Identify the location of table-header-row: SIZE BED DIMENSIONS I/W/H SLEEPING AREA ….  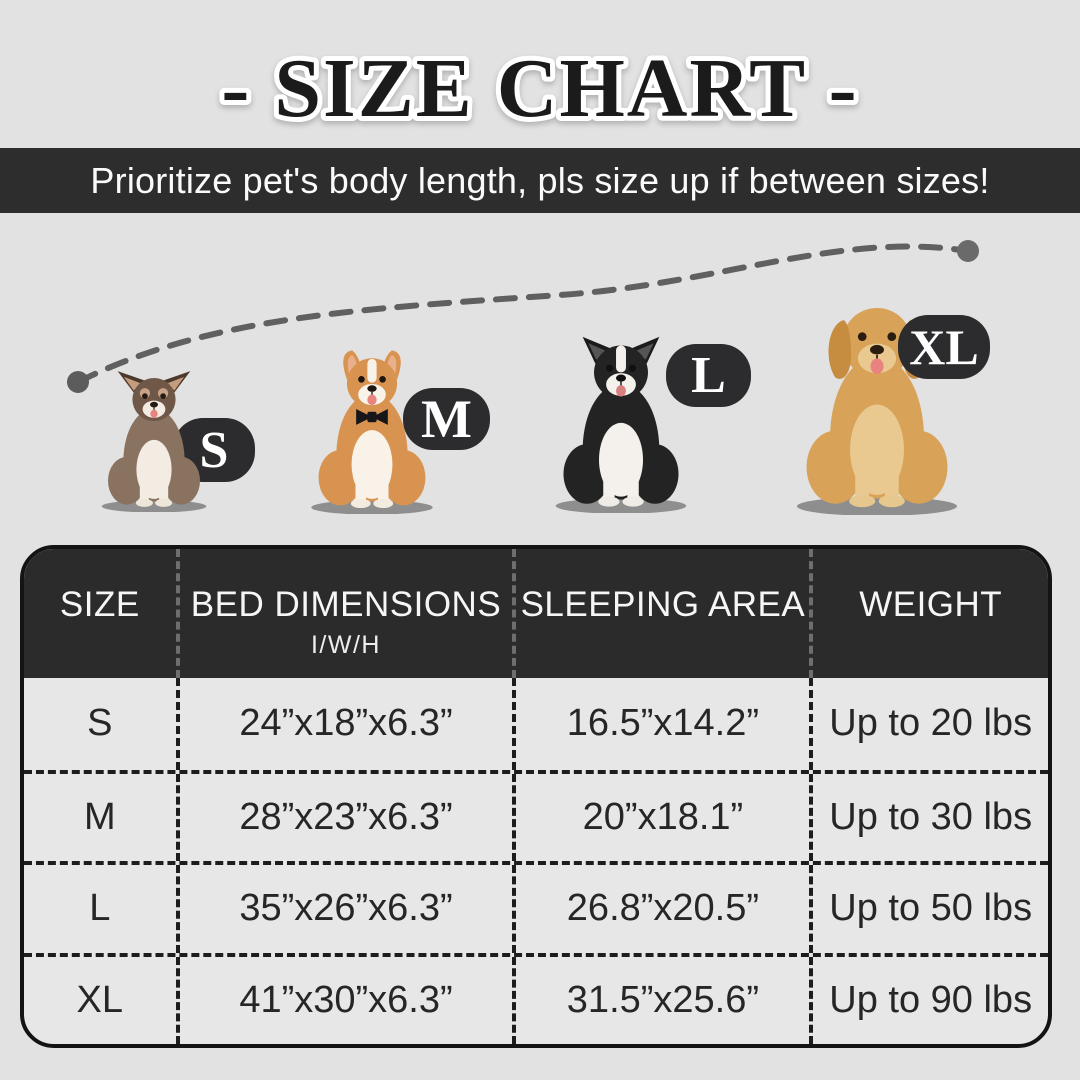
(536, 613).